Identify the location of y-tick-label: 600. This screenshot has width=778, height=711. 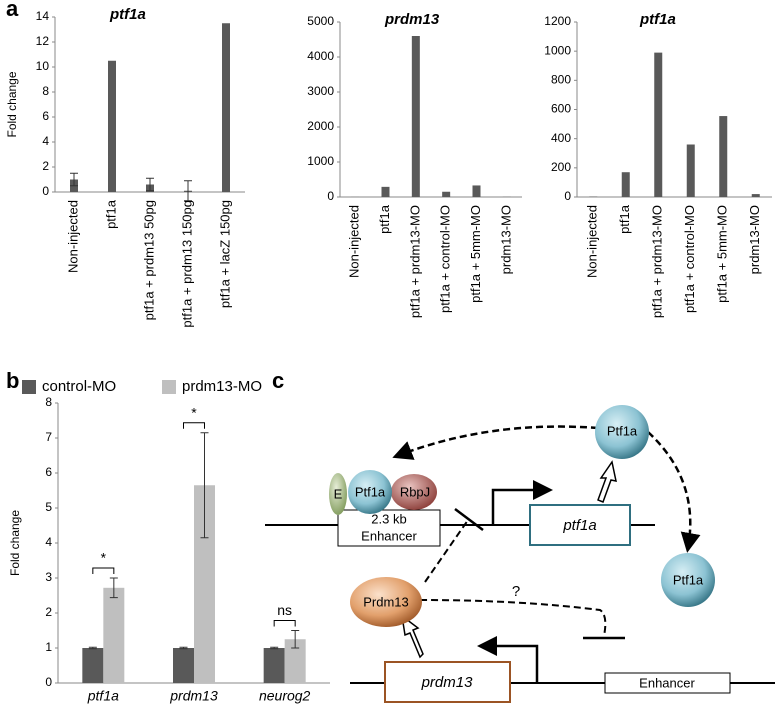
(561, 109).